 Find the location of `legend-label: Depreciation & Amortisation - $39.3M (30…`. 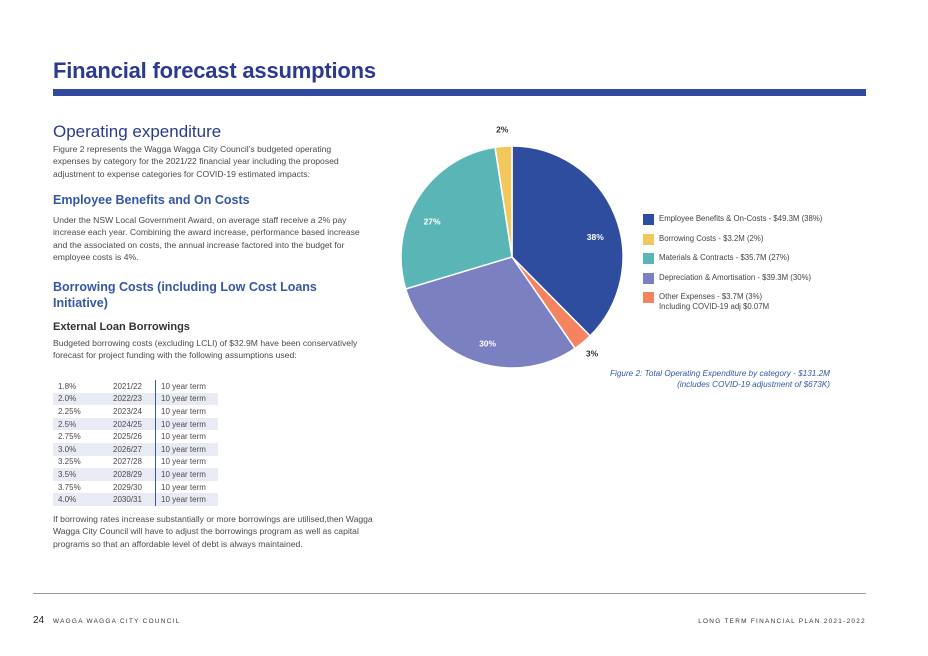

legend-label: Depreciation & Amortisation - $39.3M (30… is located at coordinates (735, 277).